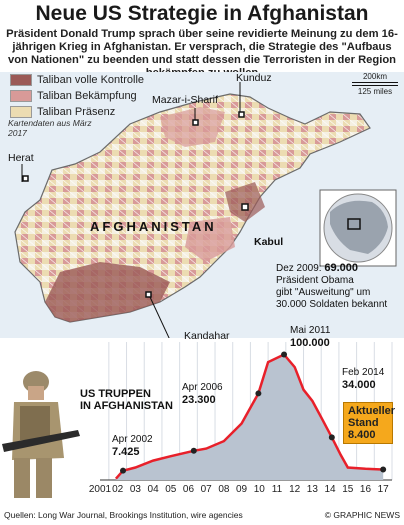  Describe the element at coordinates (315, 280) in the screenshot. I see `dez2009-text1: Präsident Obama` at that location.